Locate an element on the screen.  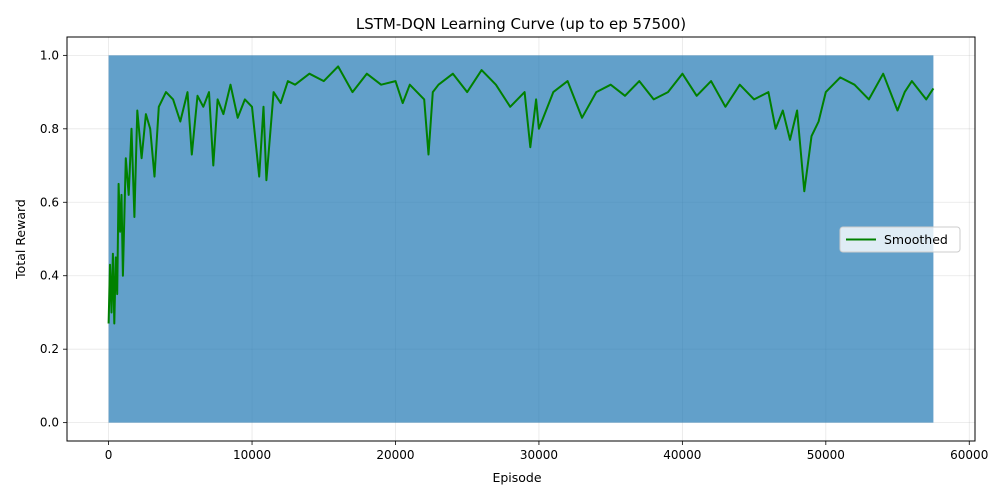
y-axis-ticks: 0.0 0.2 0.4 0.6 0.8 1.0 is located at coordinates (53, 239).